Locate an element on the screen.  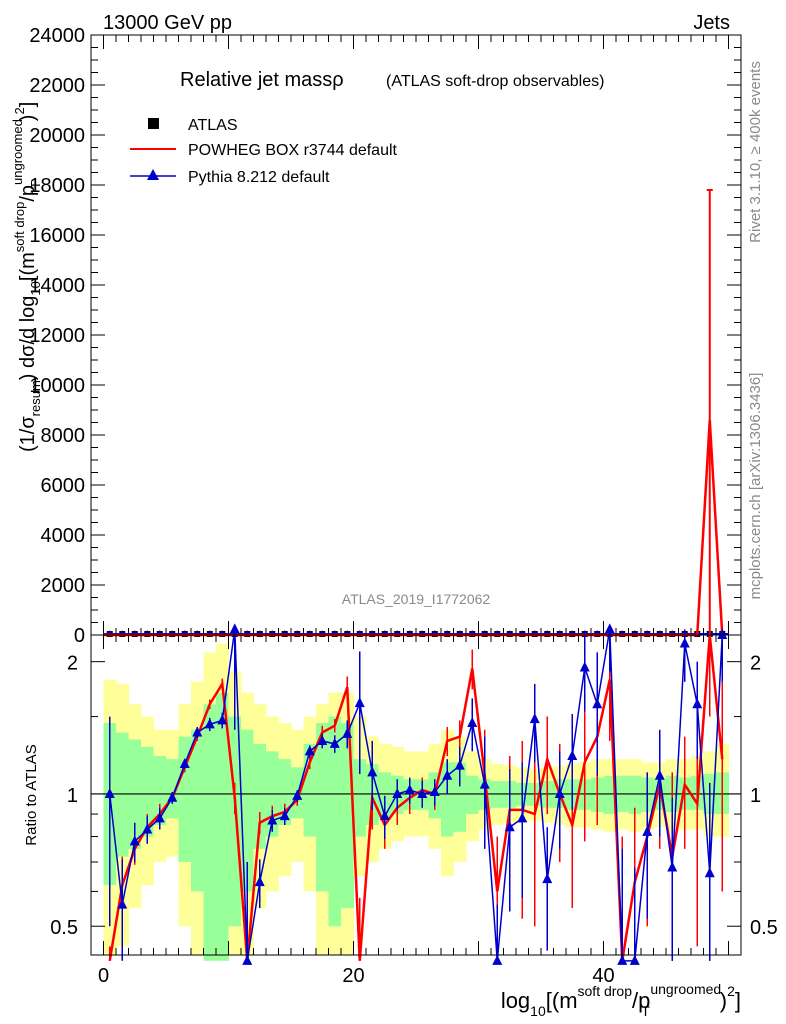
main-y-tick-label: 6000 is located at coordinates (63, 486).